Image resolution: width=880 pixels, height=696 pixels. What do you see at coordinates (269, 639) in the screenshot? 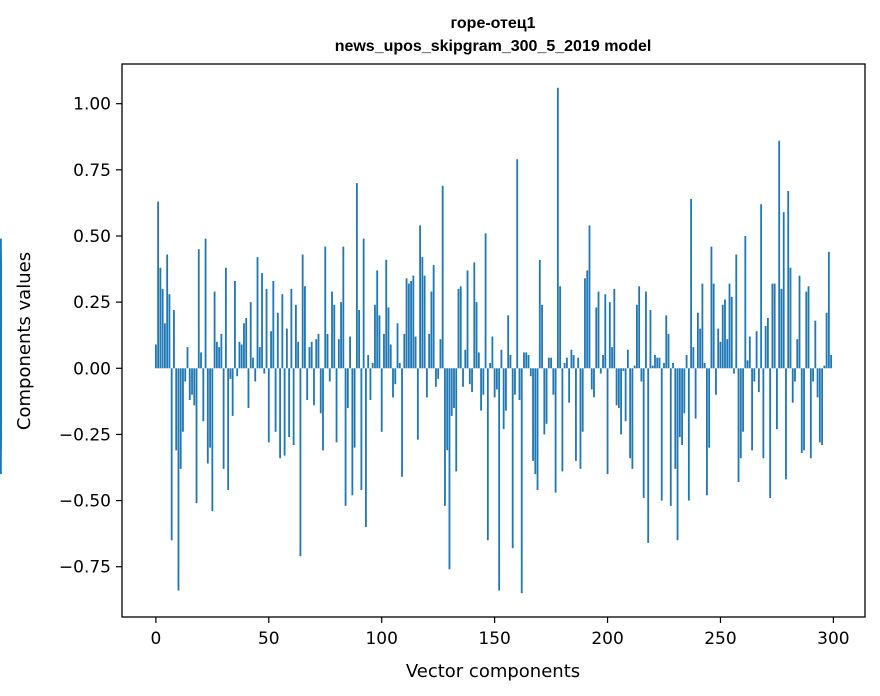
I see `x-tick-label: 50` at bounding box center [269, 639].